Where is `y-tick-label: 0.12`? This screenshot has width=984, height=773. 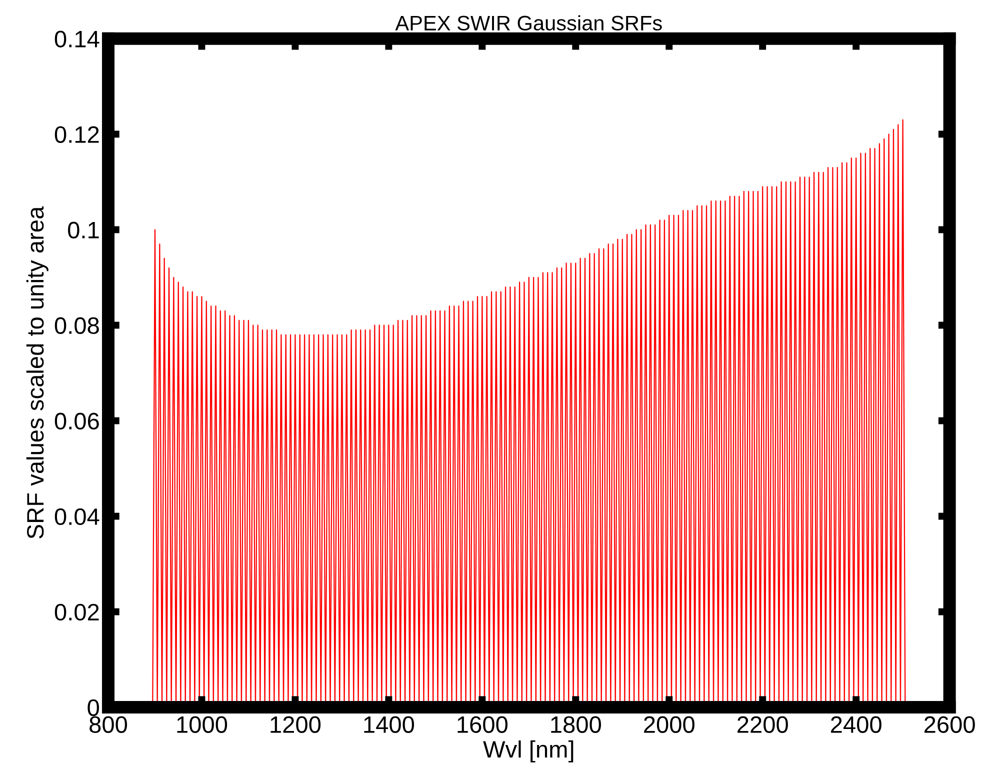 y-tick-label: 0.12 is located at coordinates (76, 134).